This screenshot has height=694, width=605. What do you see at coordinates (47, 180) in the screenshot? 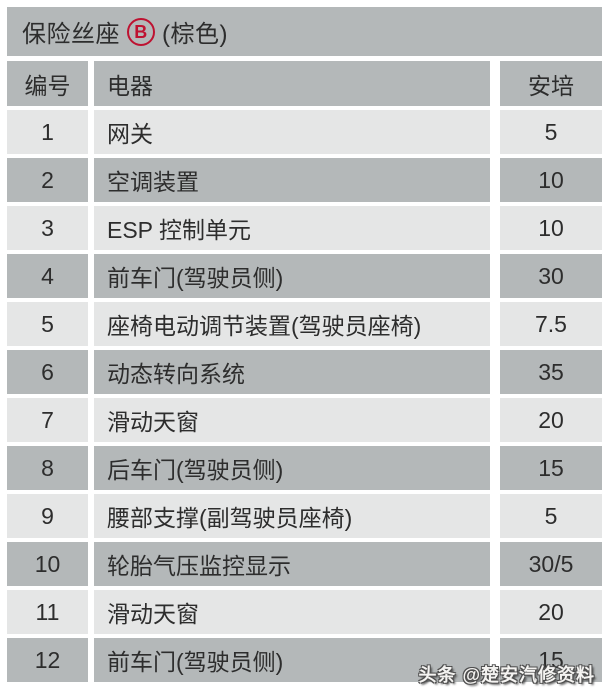
I see `row-number-cell: 2` at bounding box center [47, 180].